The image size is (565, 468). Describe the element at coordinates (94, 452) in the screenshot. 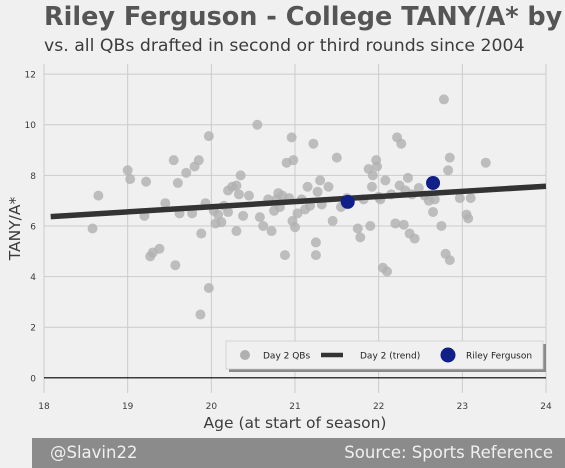

I see `footer-credit: @Slavin22` at that location.